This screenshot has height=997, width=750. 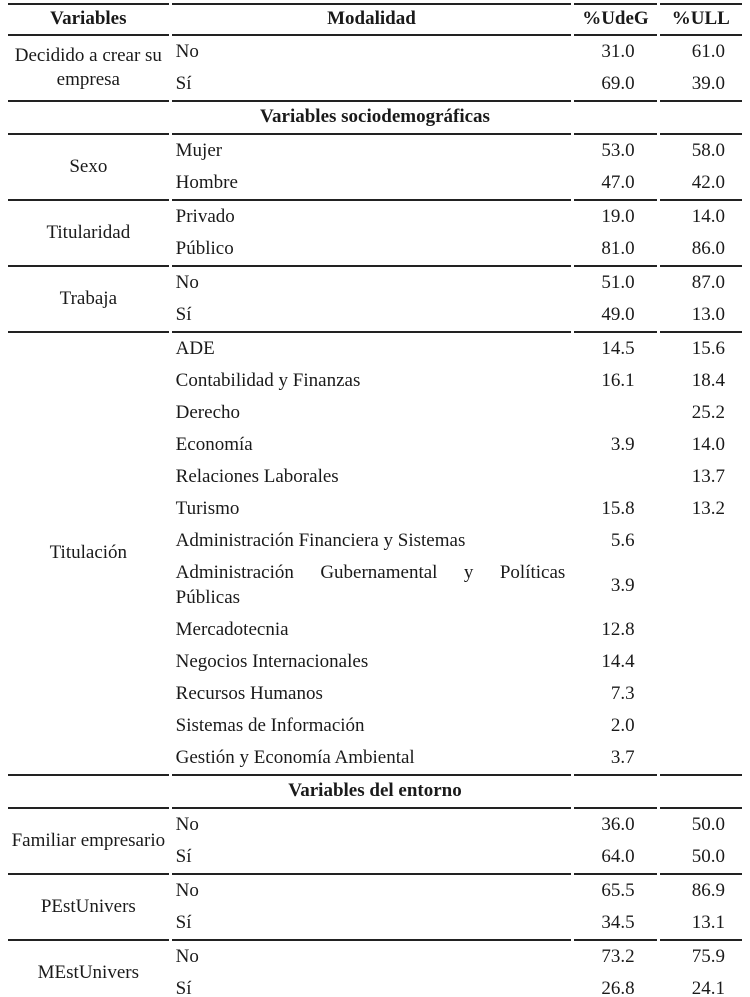 I want to click on udeg-cell: 51.0, so click(x=618, y=282).